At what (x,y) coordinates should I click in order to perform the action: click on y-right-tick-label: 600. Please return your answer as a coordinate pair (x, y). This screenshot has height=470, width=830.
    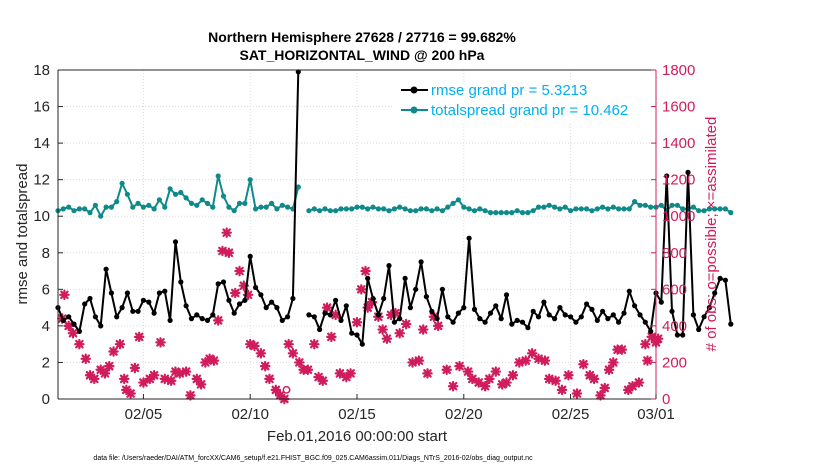
    Looking at the image, I should click on (674, 289).